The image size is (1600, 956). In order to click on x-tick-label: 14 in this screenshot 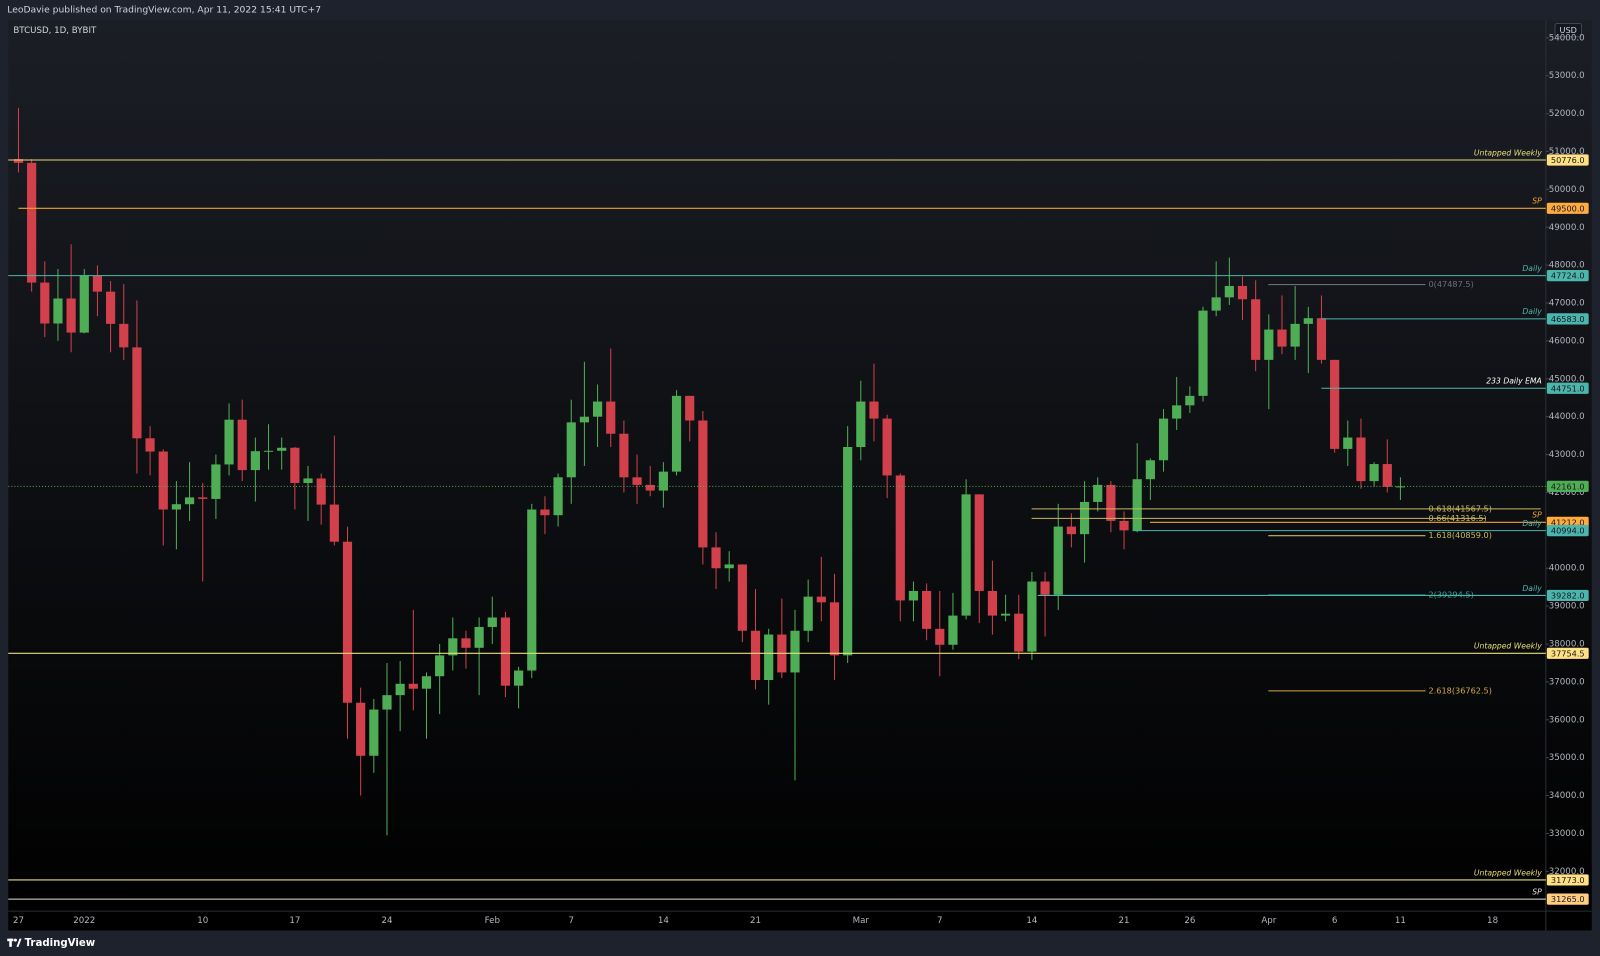, I will do `click(664, 921)`.